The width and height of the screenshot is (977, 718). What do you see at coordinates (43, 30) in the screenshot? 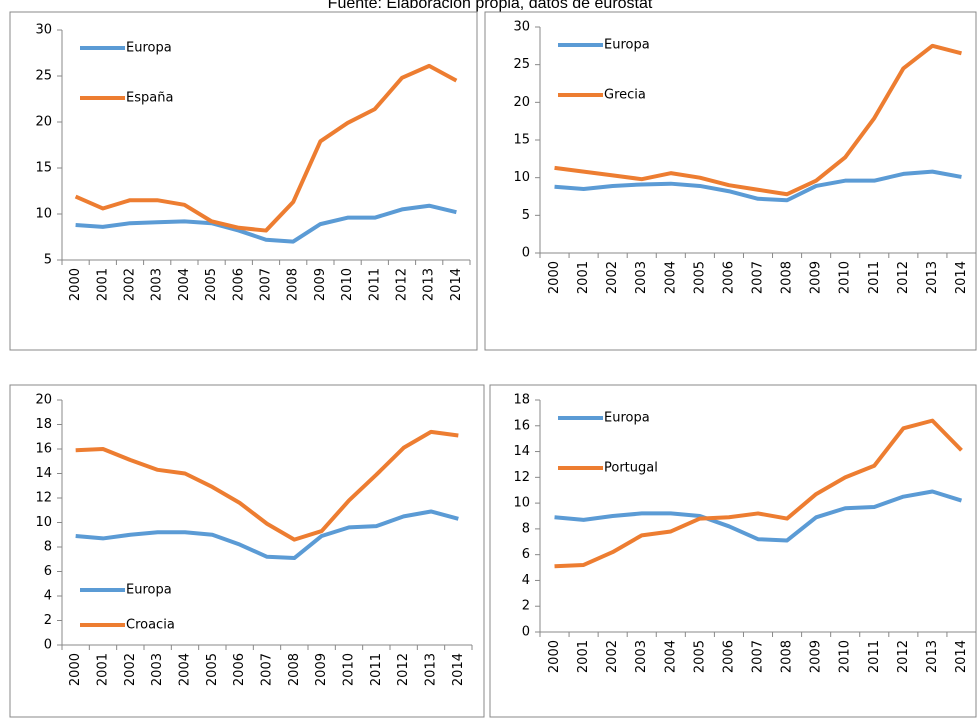
I see `y-tick-label: 30` at bounding box center [43, 30].